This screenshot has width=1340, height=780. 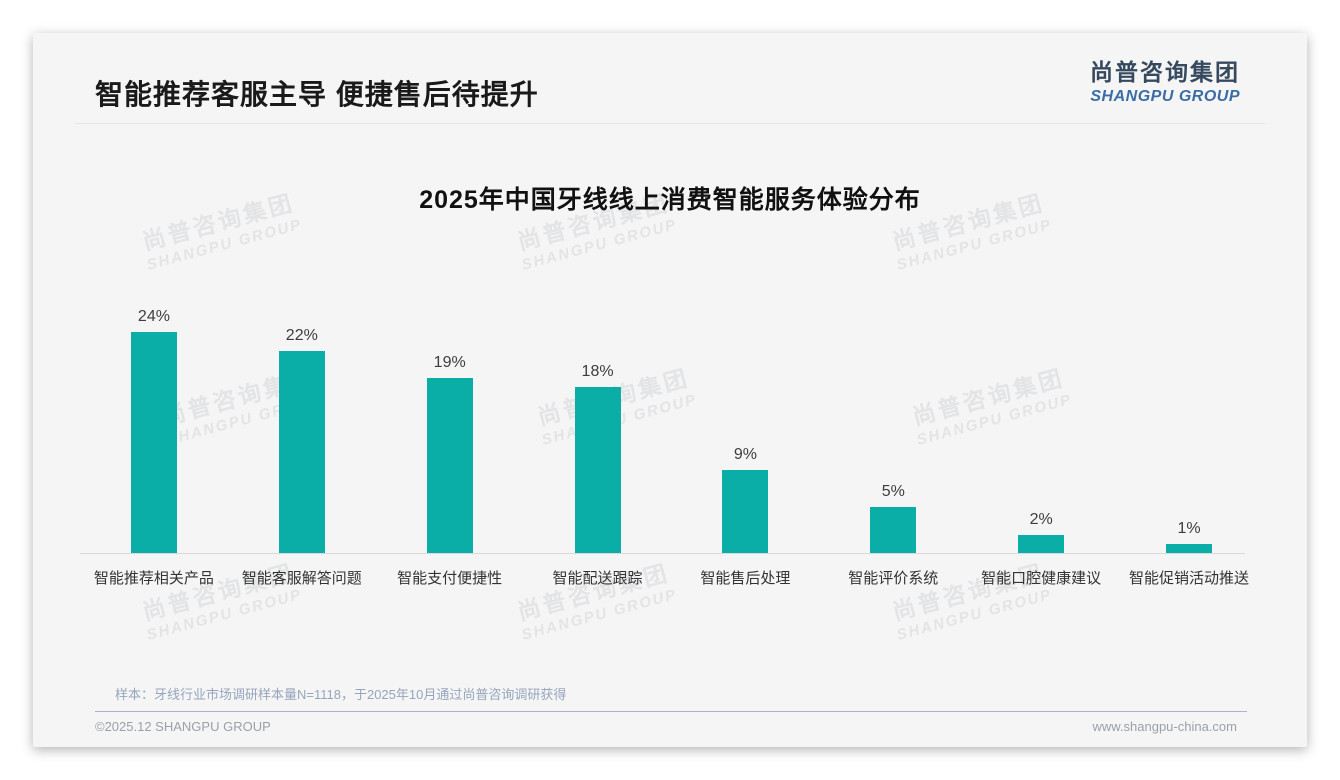 I want to click on page-title: 智能推荐客服主导 便捷售后待提升, so click(x=317, y=94).